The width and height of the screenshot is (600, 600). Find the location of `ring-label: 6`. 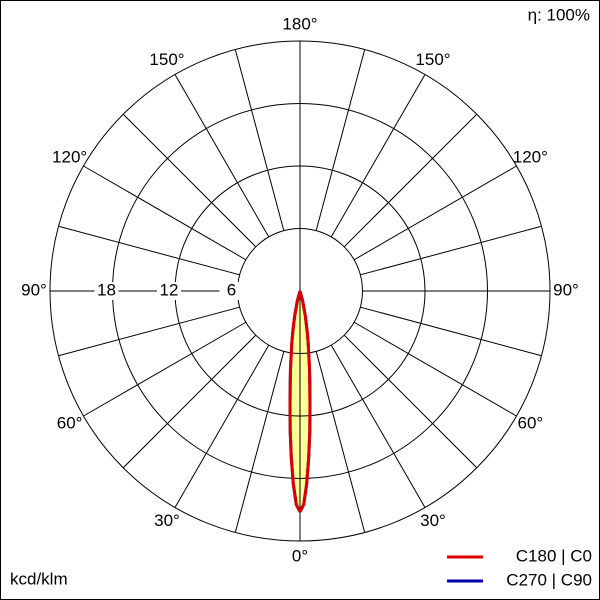

ring-label: 6 is located at coordinates (231, 289).